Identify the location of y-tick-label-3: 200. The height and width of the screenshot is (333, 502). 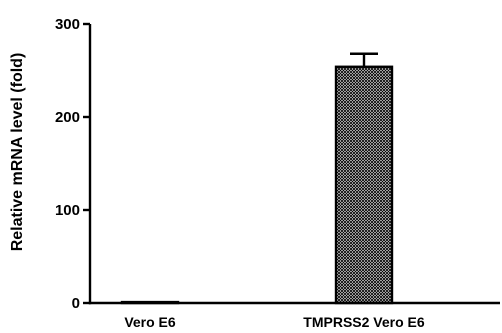
(67, 117).